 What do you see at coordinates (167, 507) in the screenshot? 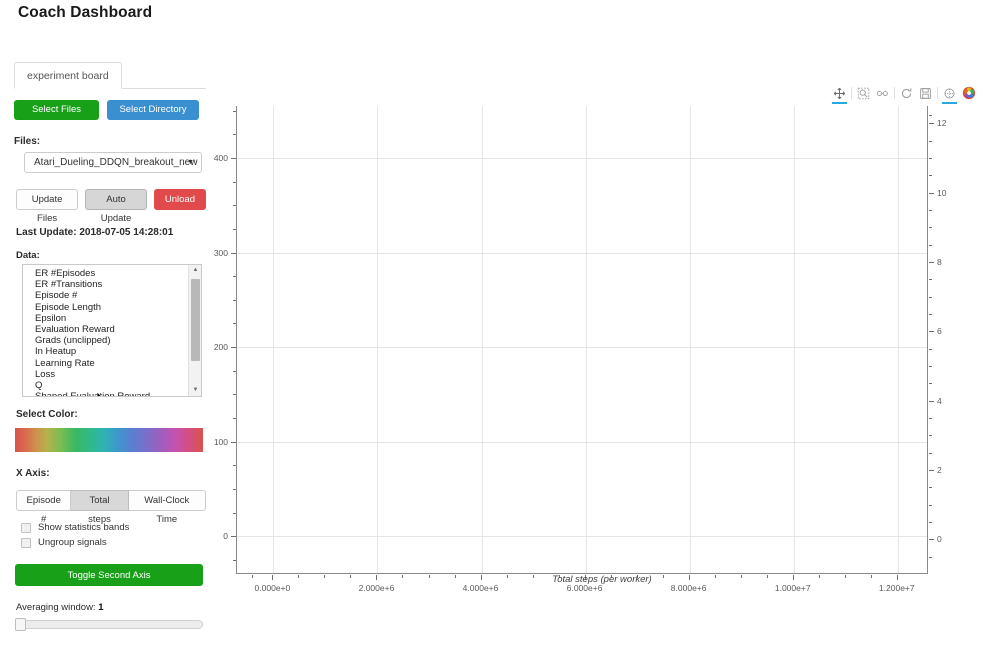
I see `x-axis-option-2: Wall-Clock Time` at bounding box center [167, 507].